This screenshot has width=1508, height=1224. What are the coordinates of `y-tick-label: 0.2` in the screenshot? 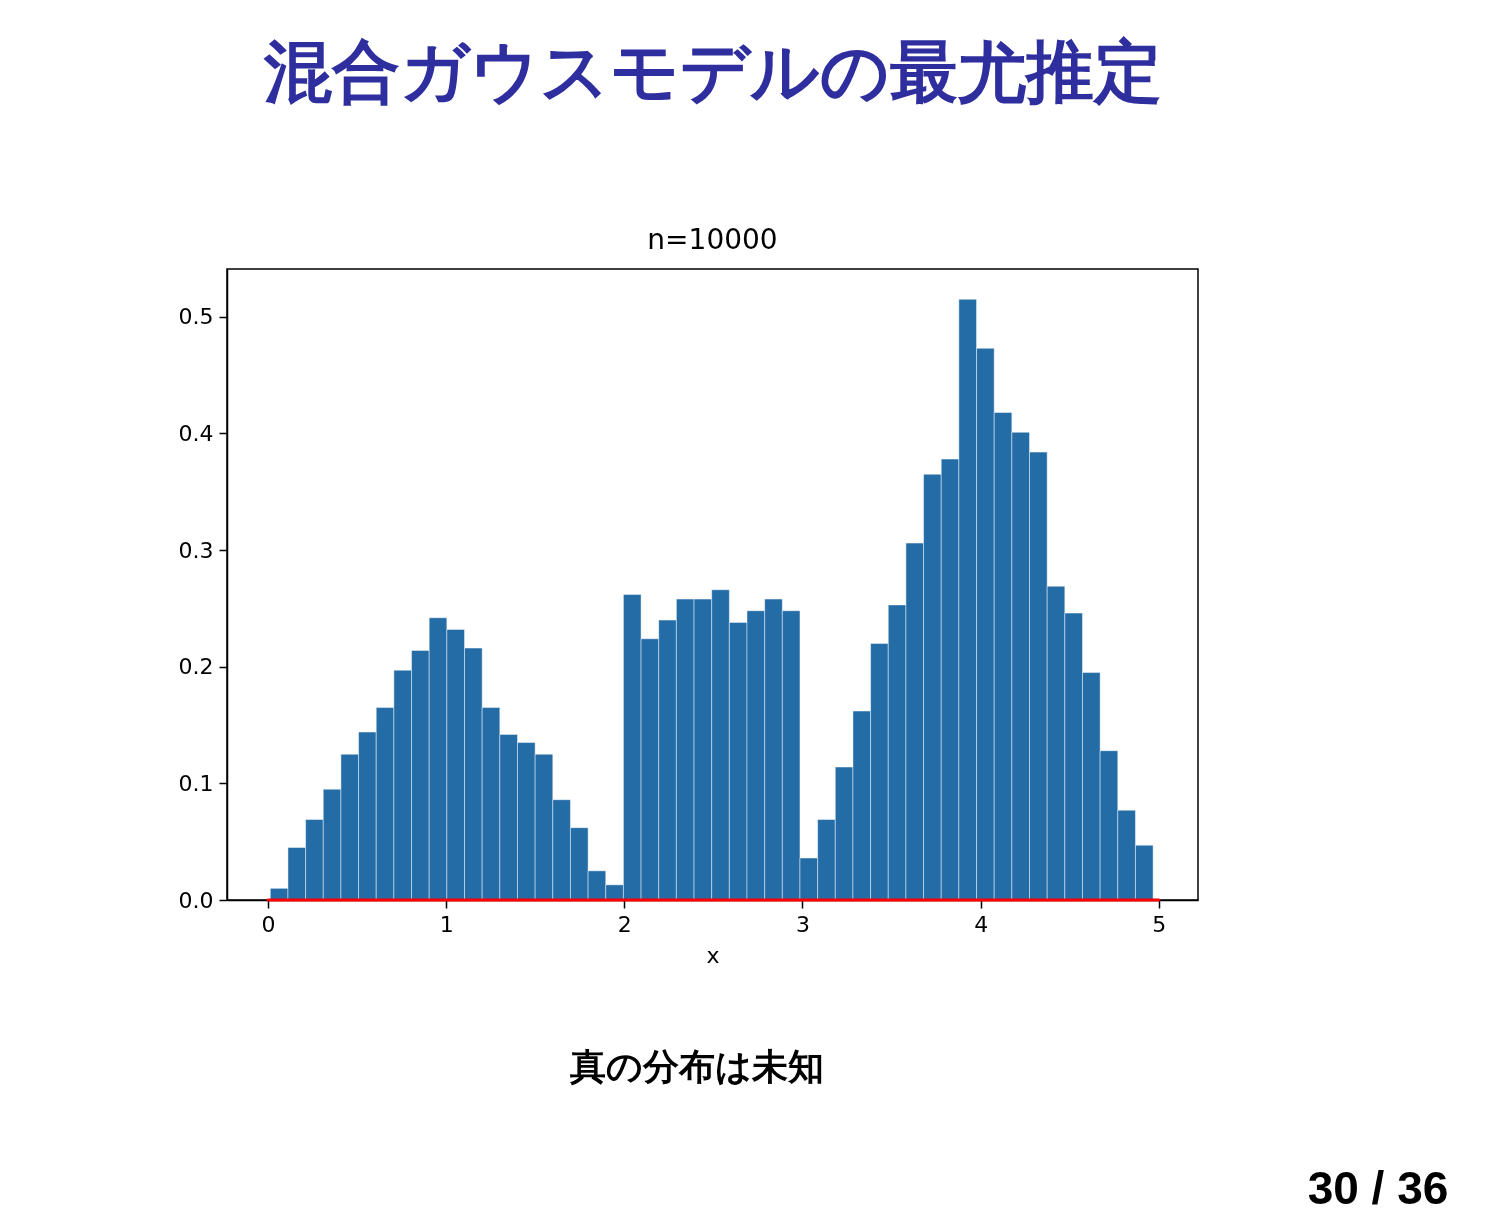 It's located at (196, 667).